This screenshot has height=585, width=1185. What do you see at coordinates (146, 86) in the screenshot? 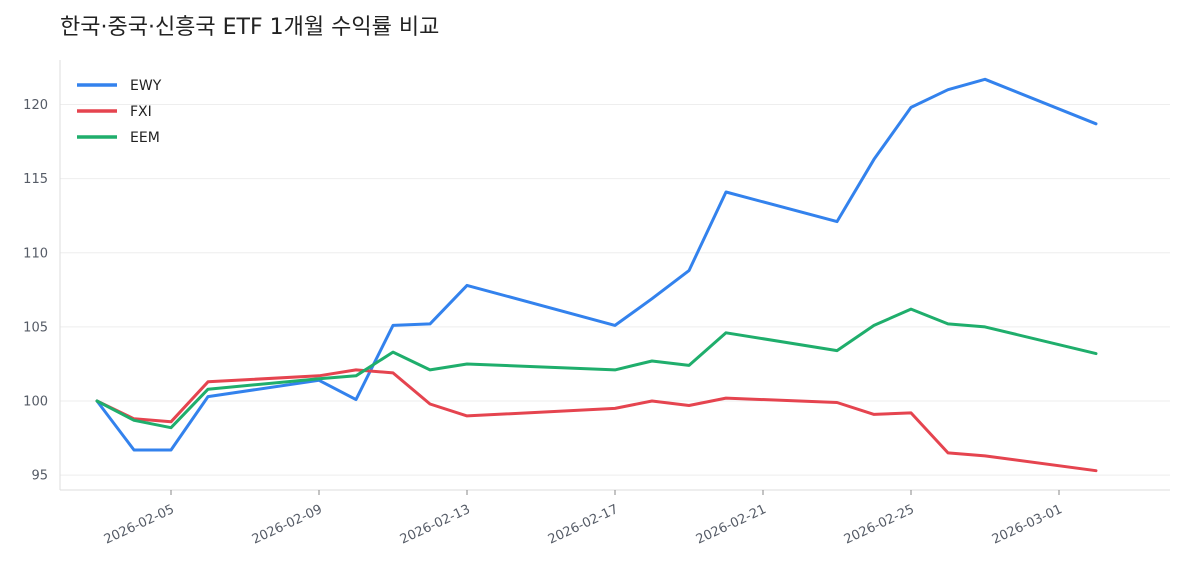
I see `legend-label-ewy: EWY` at bounding box center [146, 86].